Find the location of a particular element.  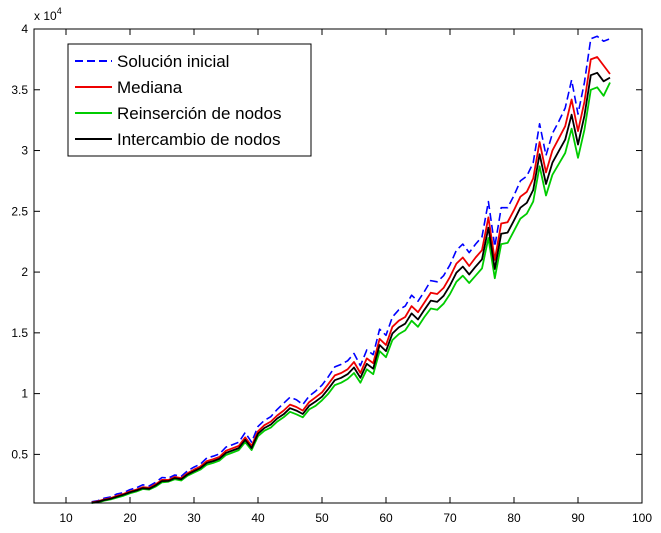

legend-label-1: Mediana is located at coordinates (150, 87).